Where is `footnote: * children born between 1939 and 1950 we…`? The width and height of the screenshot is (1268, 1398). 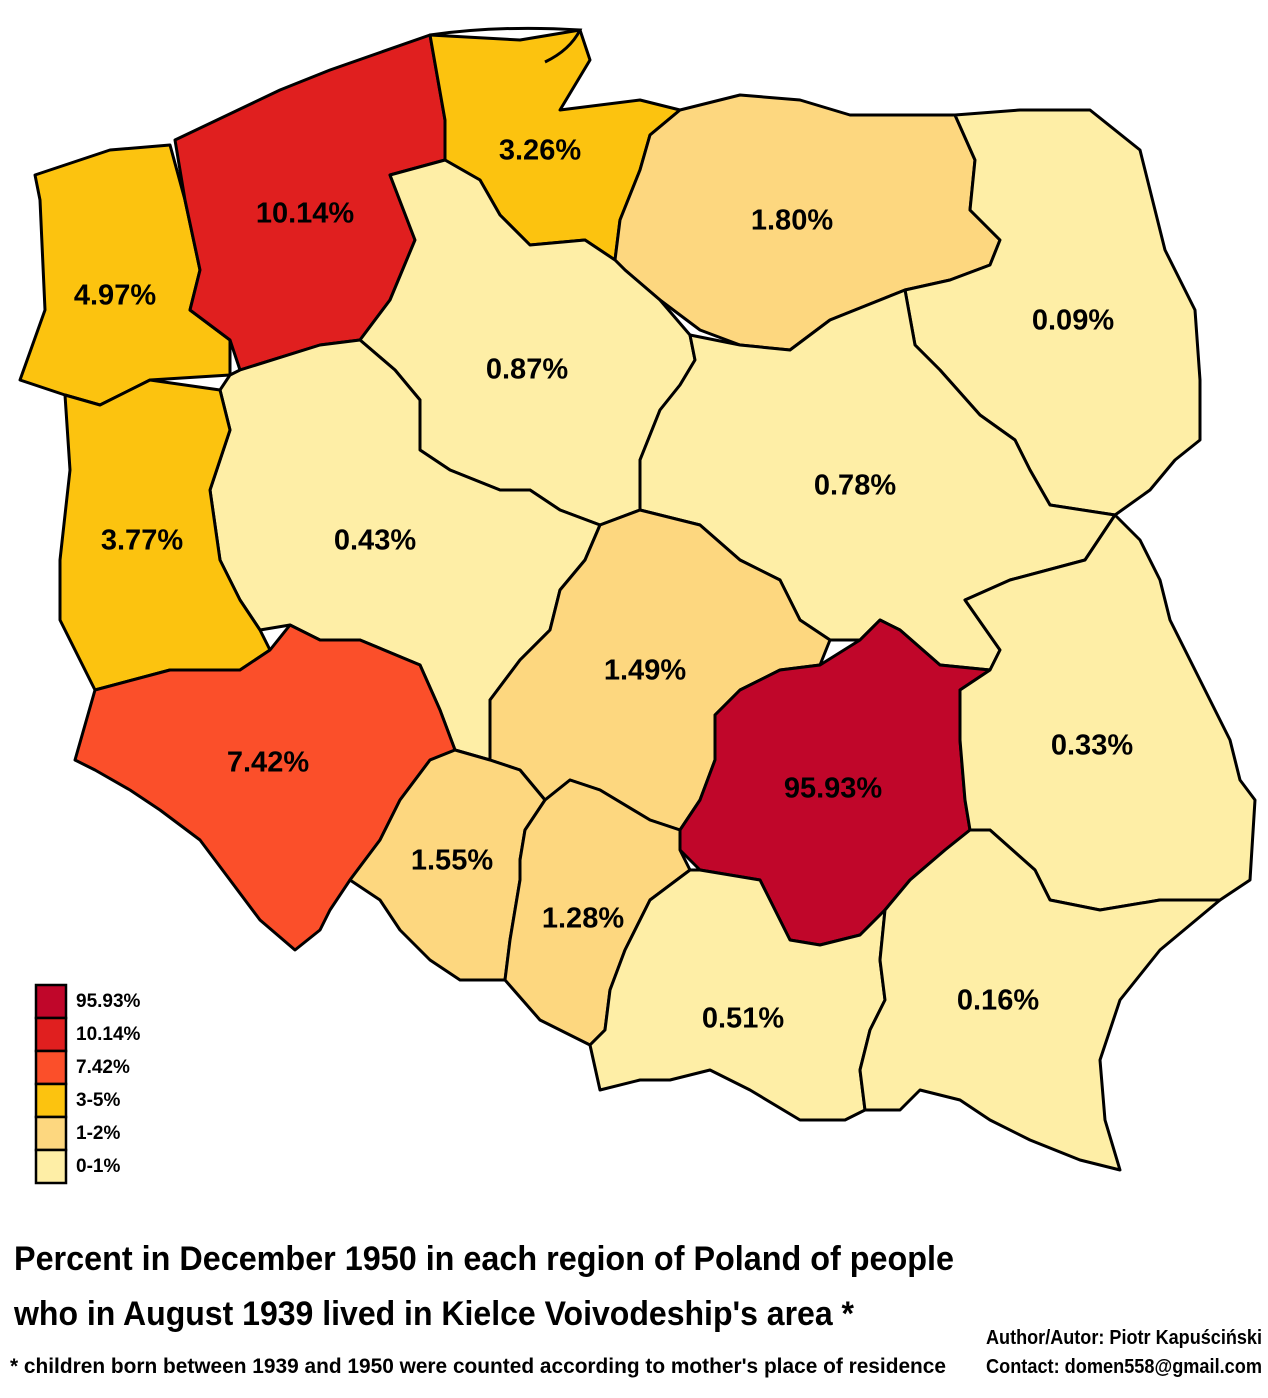 footnote: * children born between 1939 and 1950 we… is located at coordinates (478, 1366).